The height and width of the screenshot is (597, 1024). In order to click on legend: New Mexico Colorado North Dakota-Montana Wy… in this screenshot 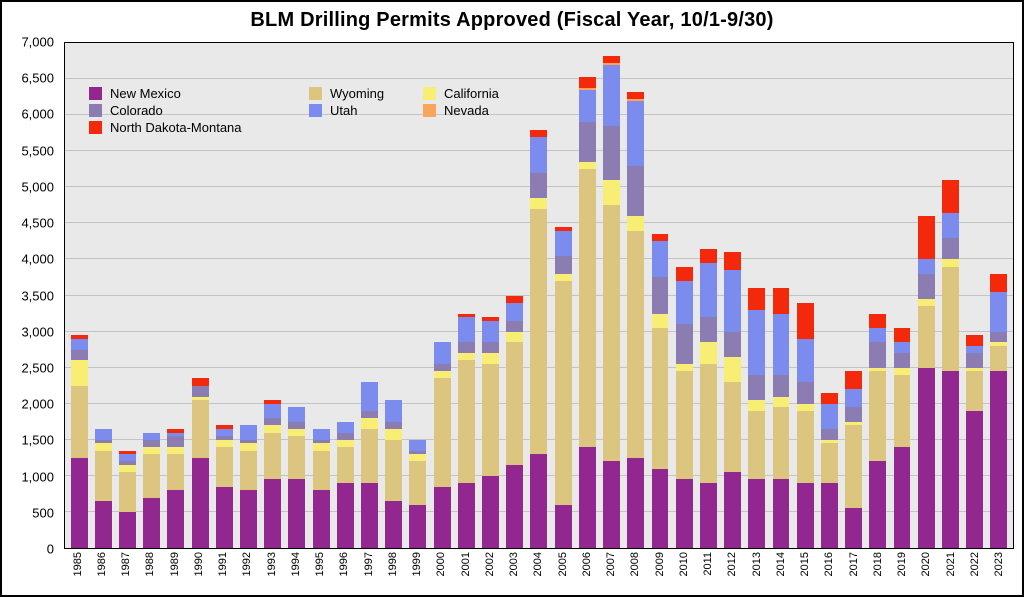, I will do `click(294, 110)`.